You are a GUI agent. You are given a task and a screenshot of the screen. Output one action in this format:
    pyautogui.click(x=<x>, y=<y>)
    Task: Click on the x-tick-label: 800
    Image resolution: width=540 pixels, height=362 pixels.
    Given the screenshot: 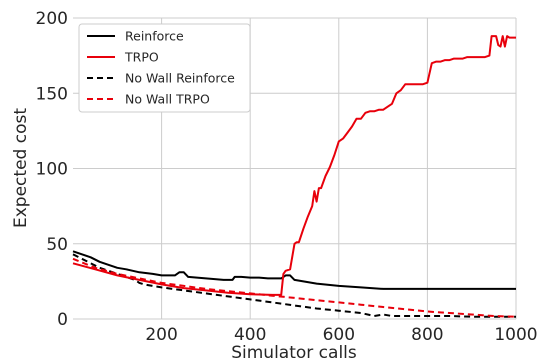 What is the action you would take?
    pyautogui.click(x=427, y=335)
    